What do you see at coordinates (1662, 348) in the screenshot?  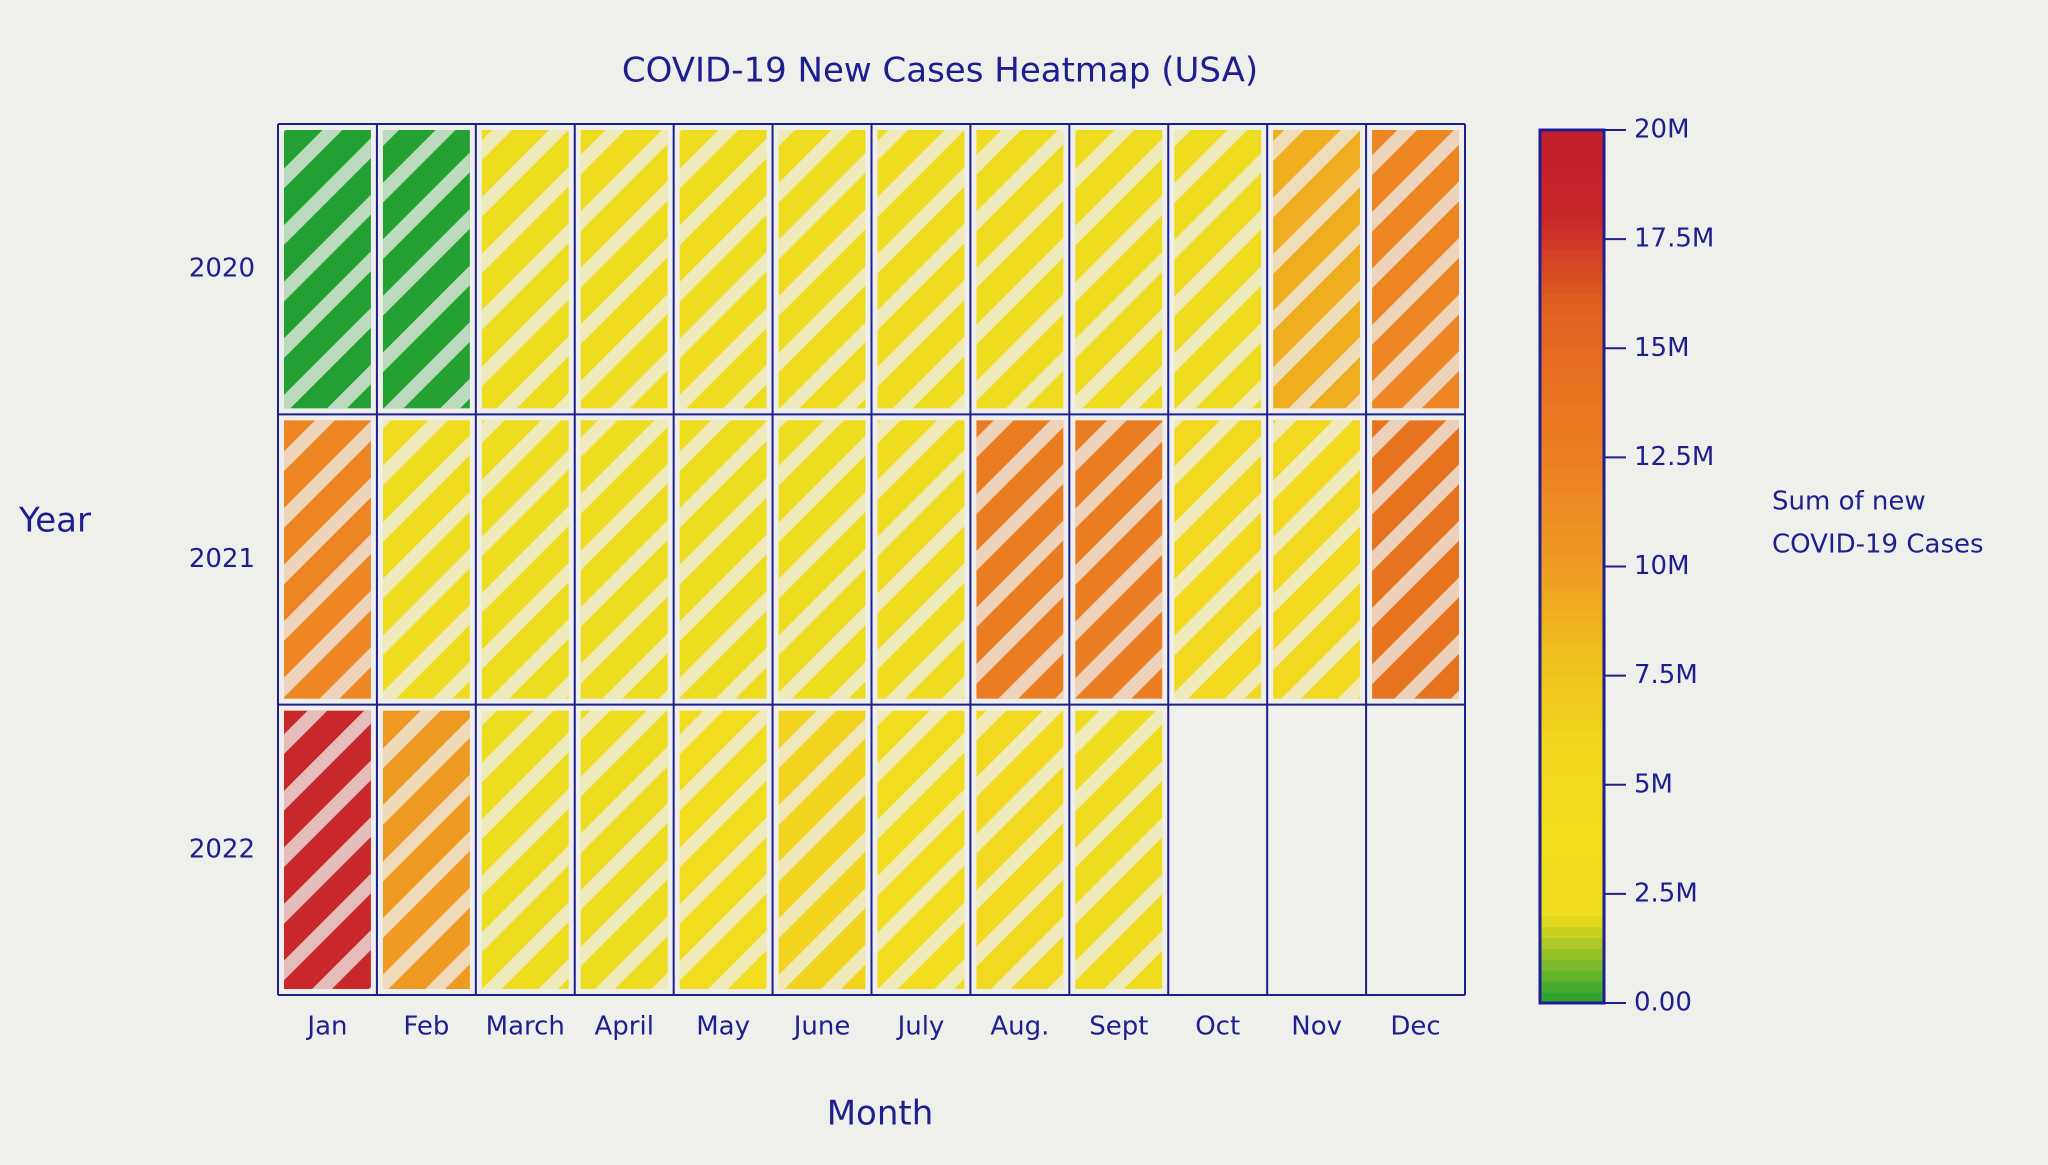 I see `colorbar-tick-label: 15M` at bounding box center [1662, 348].